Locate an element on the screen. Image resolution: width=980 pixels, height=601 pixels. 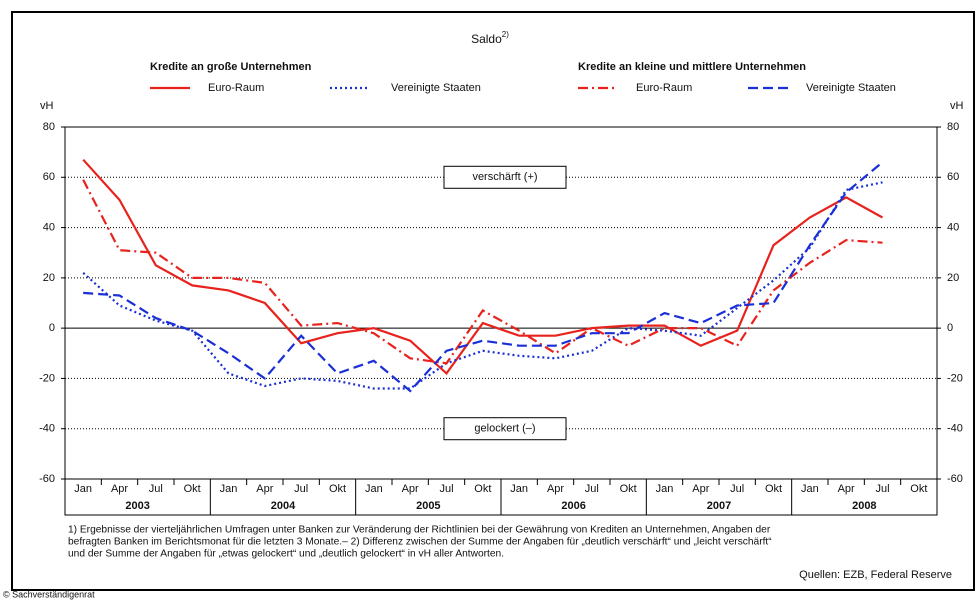
year-label: 2008 is located at coordinates (864, 506).